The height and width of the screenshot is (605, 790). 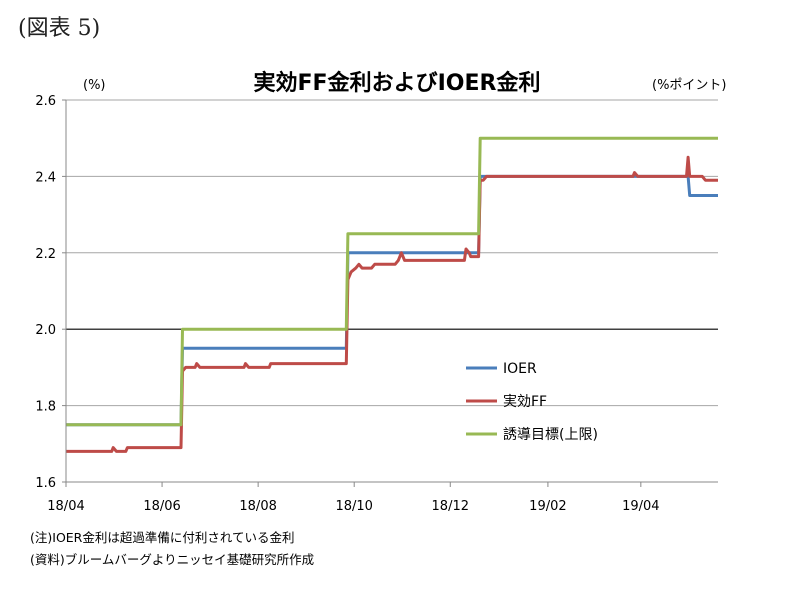 I want to click on y-axis-label-right: (%ポイント), so click(x=689, y=85).